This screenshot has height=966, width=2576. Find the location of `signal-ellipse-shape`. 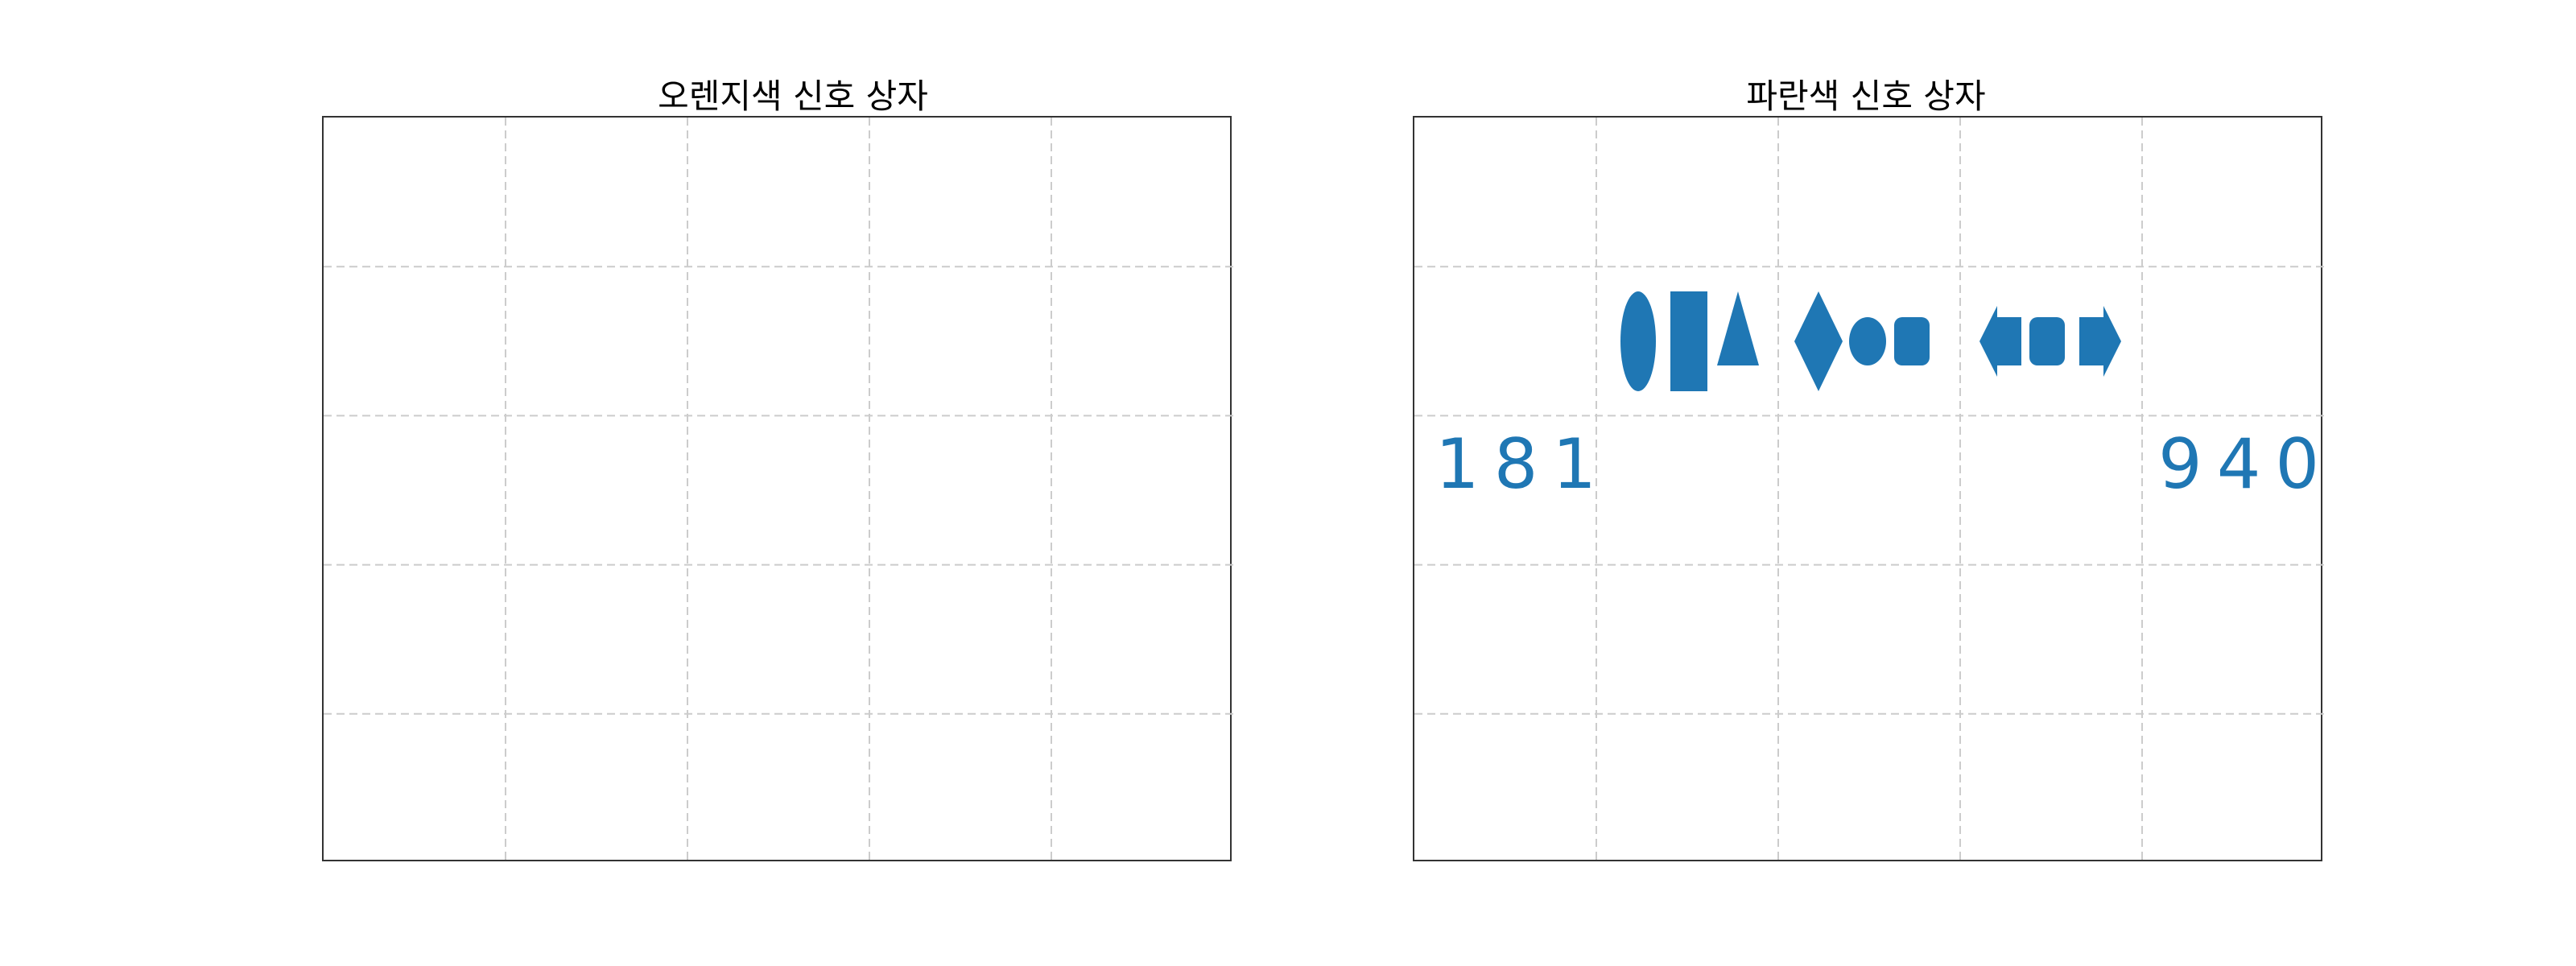

signal-ellipse-shape is located at coordinates (1638, 341).